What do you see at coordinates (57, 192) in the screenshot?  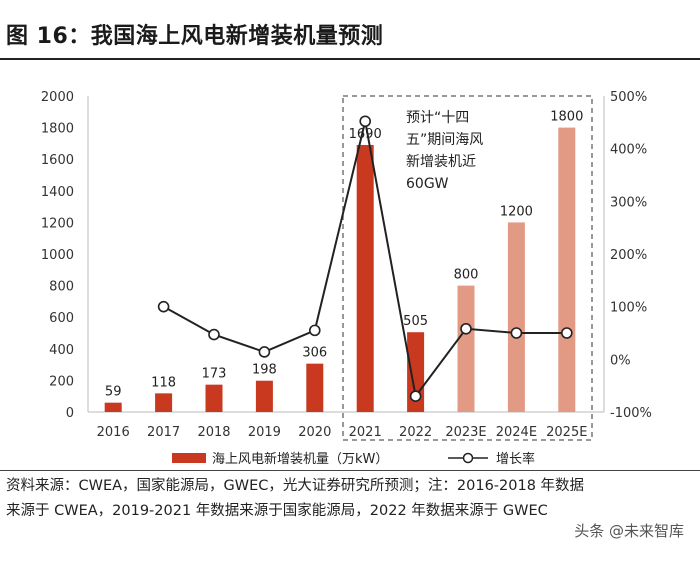 I see `left-axis-tick-label: 1400` at bounding box center [57, 192].